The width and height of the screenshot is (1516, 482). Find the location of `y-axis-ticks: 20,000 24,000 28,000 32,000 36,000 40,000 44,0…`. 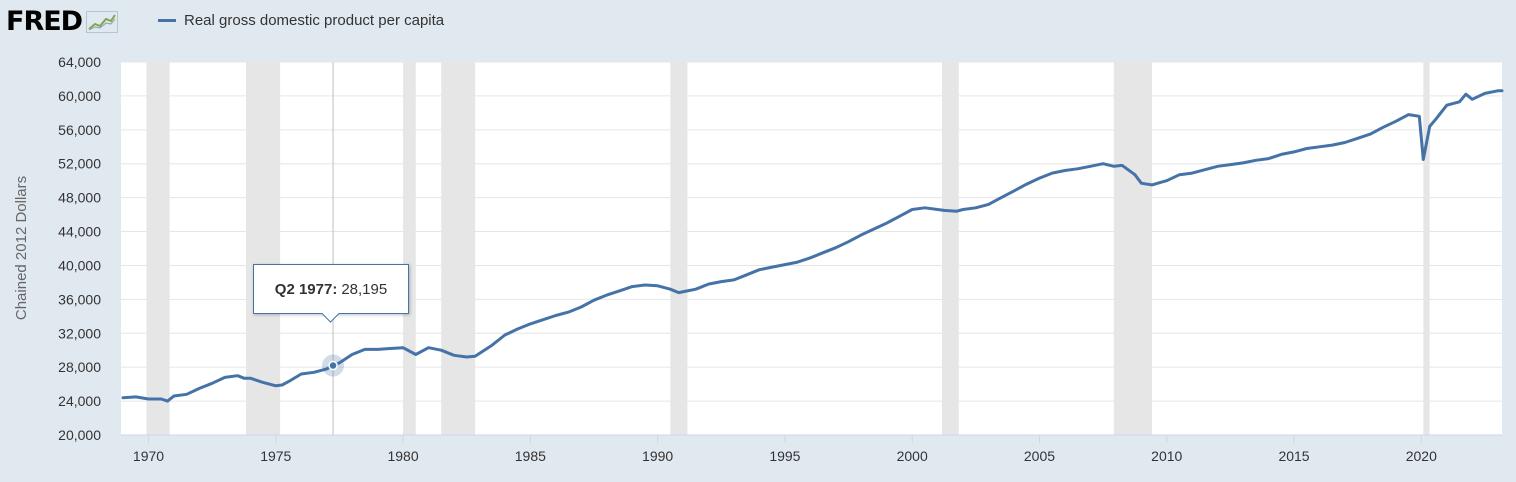

y-axis-ticks: 20,000 24,000 28,000 32,000 36,000 40,000 44,0… is located at coordinates (79, 248).